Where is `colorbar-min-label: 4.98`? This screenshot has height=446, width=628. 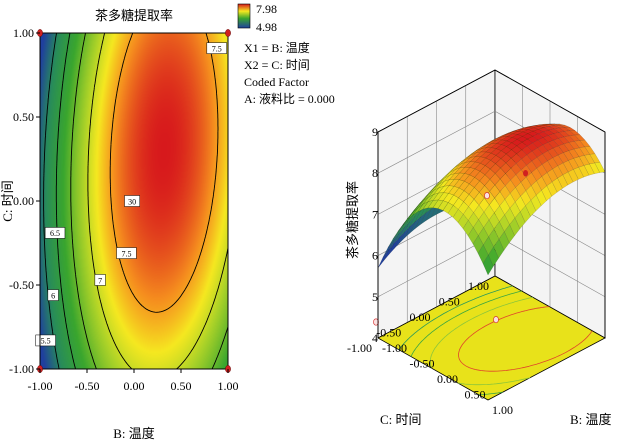 colorbar-min-label: 4.98 is located at coordinates (266, 27).